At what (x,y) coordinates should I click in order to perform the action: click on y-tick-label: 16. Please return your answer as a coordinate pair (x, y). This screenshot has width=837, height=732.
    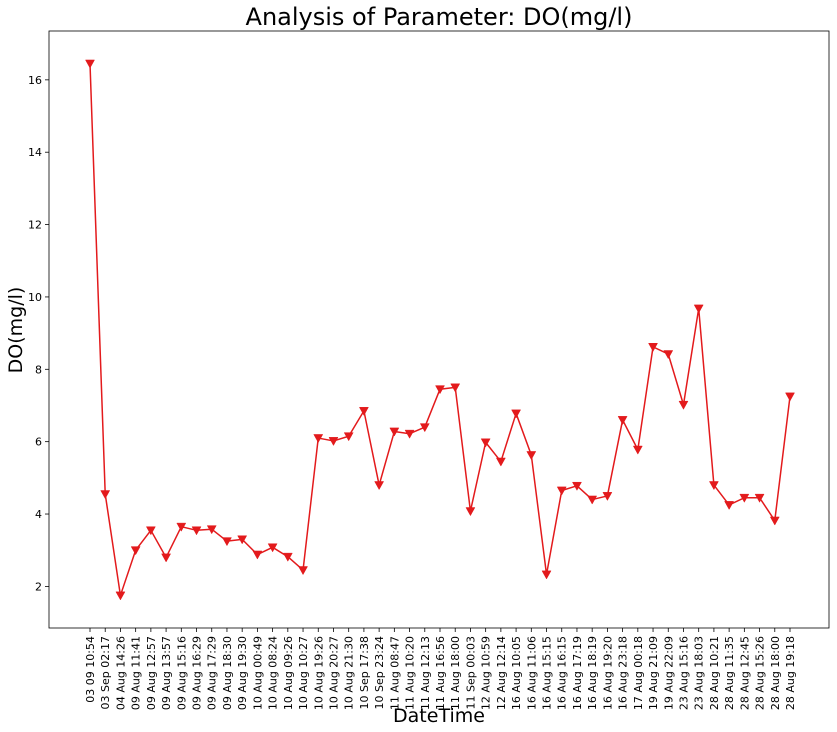
    Looking at the image, I should click on (35, 80).